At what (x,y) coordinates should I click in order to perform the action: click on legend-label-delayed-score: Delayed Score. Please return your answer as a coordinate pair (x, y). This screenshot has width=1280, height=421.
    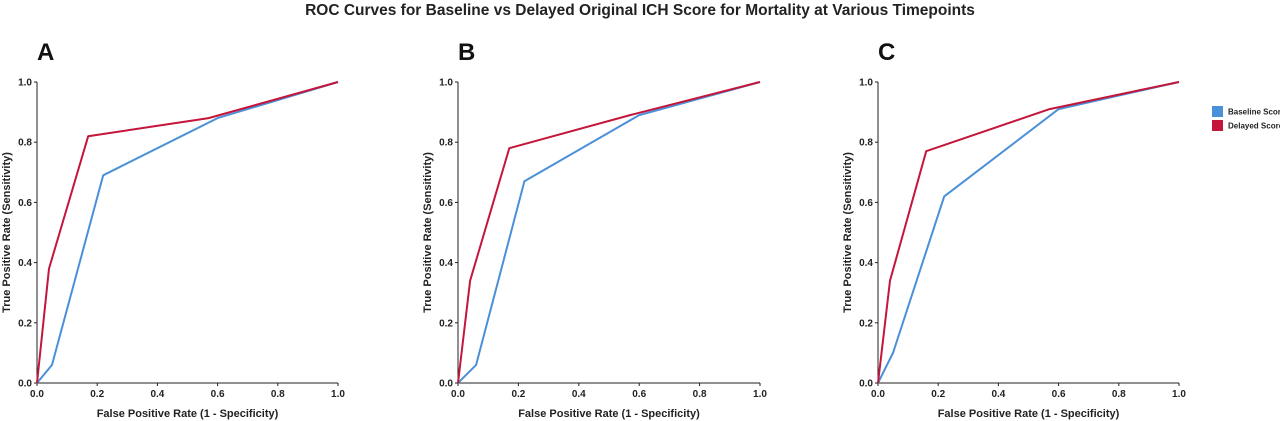
    Looking at the image, I should click on (1254, 126).